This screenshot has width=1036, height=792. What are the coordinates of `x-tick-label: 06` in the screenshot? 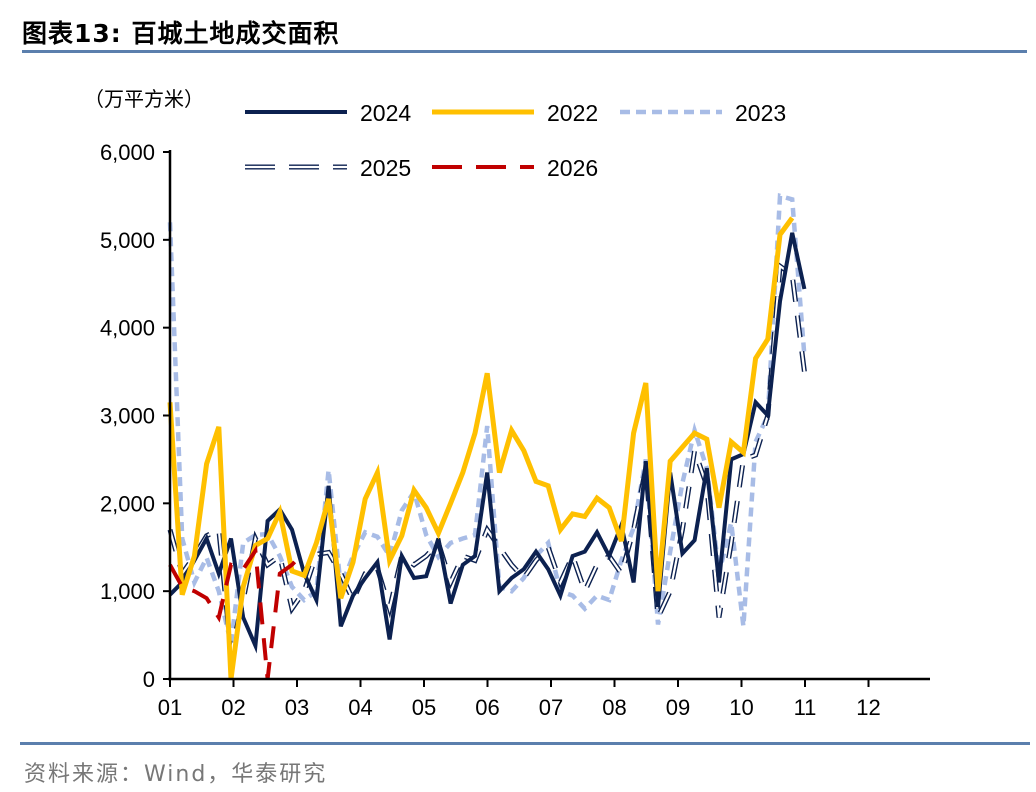 It's located at (487, 707).